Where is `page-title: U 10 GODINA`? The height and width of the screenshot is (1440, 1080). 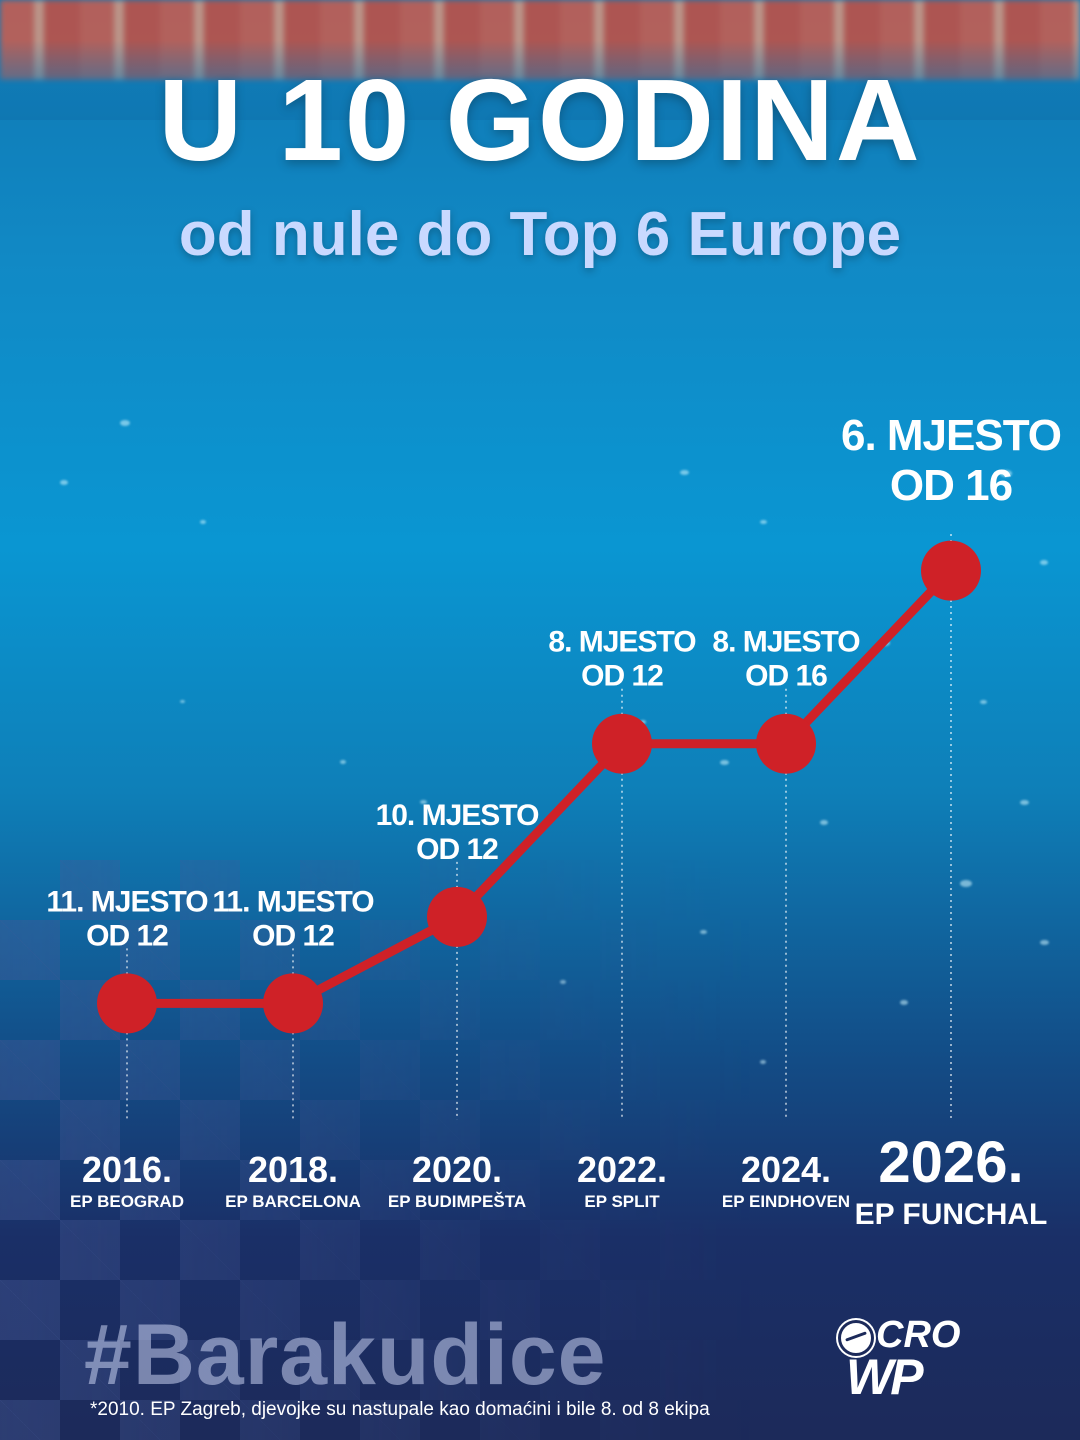 page-title: U 10 GODINA is located at coordinates (540, 120).